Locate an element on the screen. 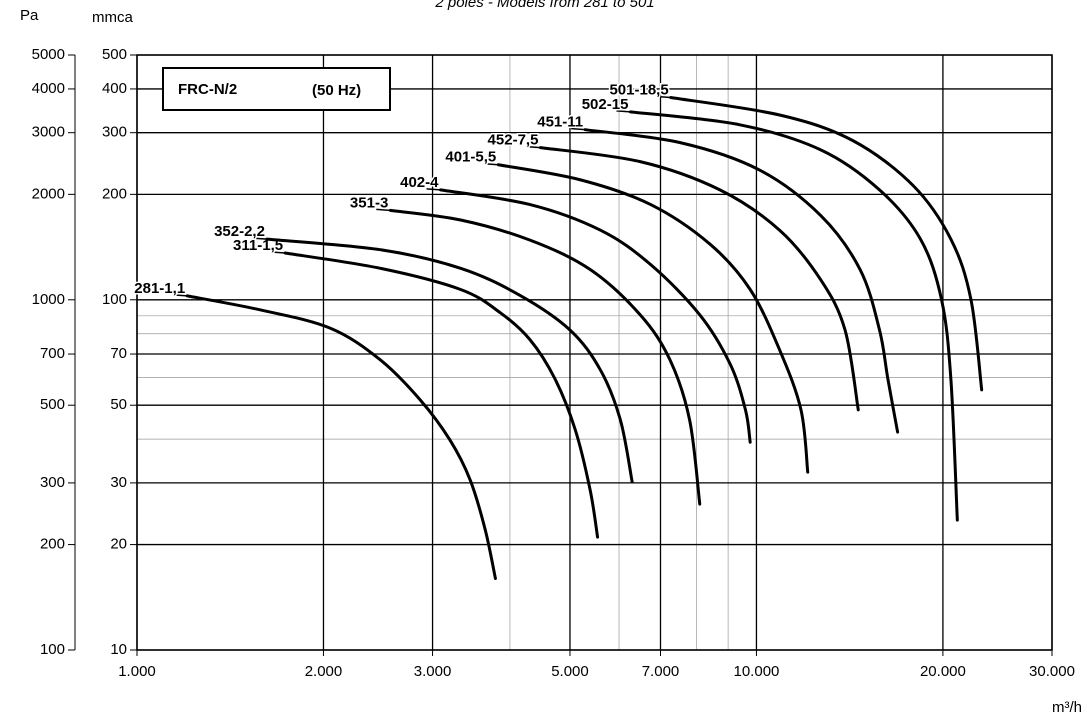  y-tick-label: 100 is located at coordinates (114, 299).